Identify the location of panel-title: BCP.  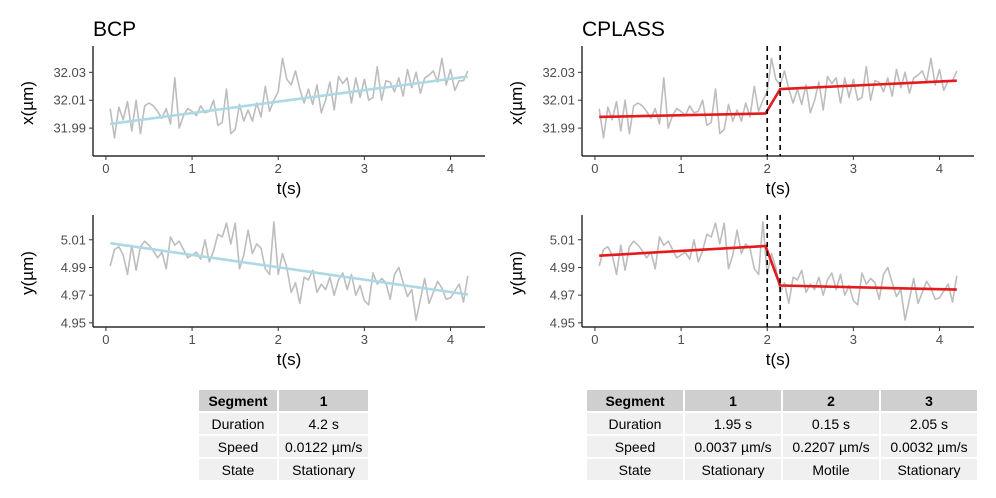
(114, 29).